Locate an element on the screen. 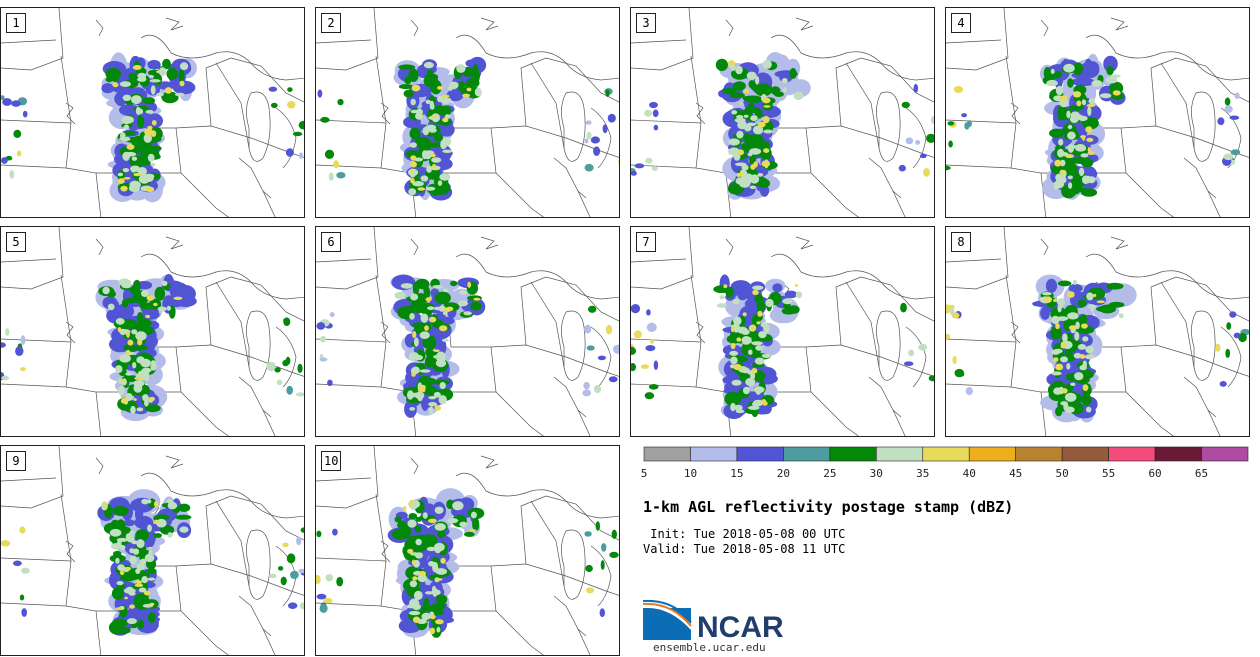  member-number-label: 1 is located at coordinates (16, 23).